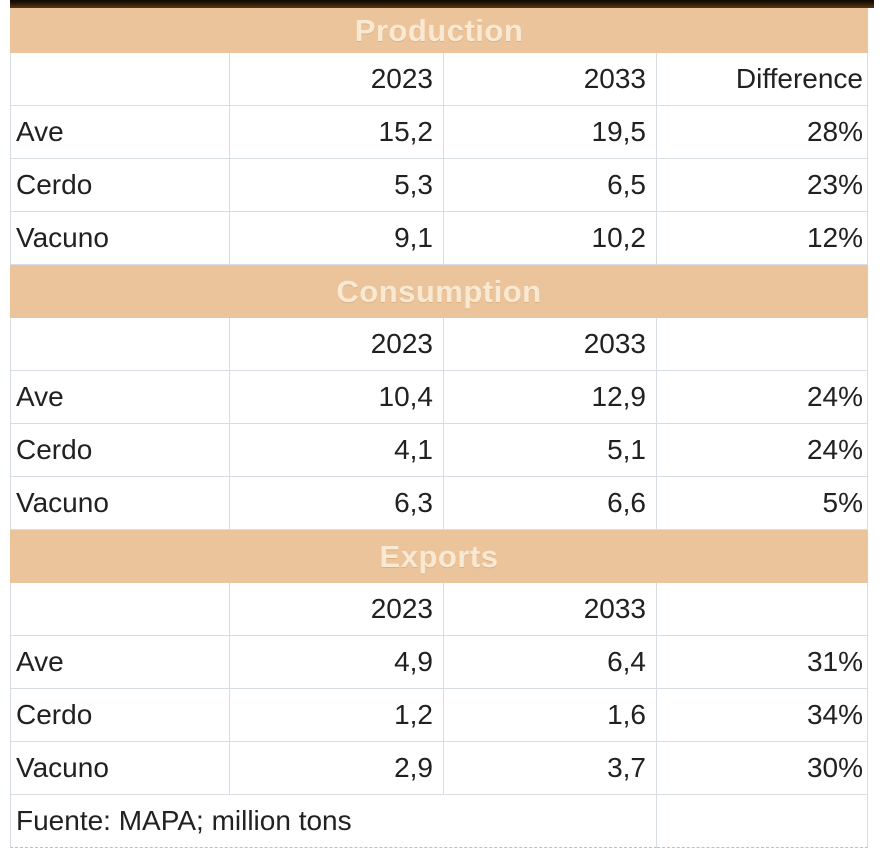 This screenshot has width=894, height=860. What do you see at coordinates (337, 238) in the screenshot?
I see `value-cell-2023: 9,1` at bounding box center [337, 238].